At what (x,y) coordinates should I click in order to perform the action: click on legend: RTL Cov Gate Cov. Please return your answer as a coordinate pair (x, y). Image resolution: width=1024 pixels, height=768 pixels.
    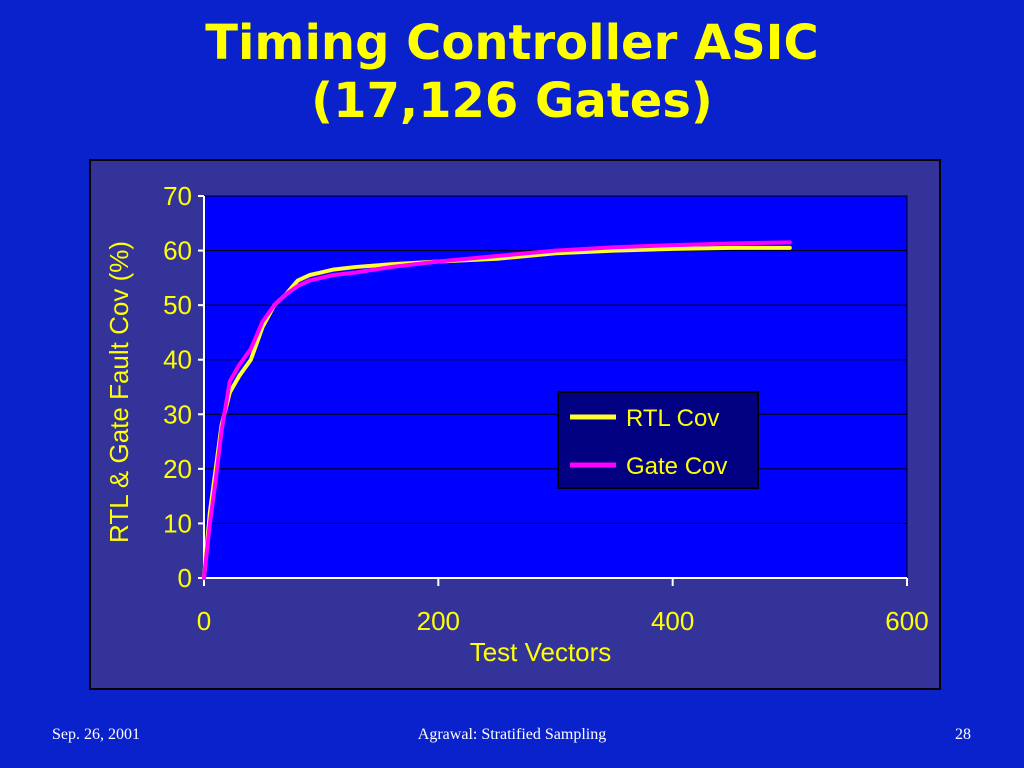
    Looking at the image, I should click on (658, 440).